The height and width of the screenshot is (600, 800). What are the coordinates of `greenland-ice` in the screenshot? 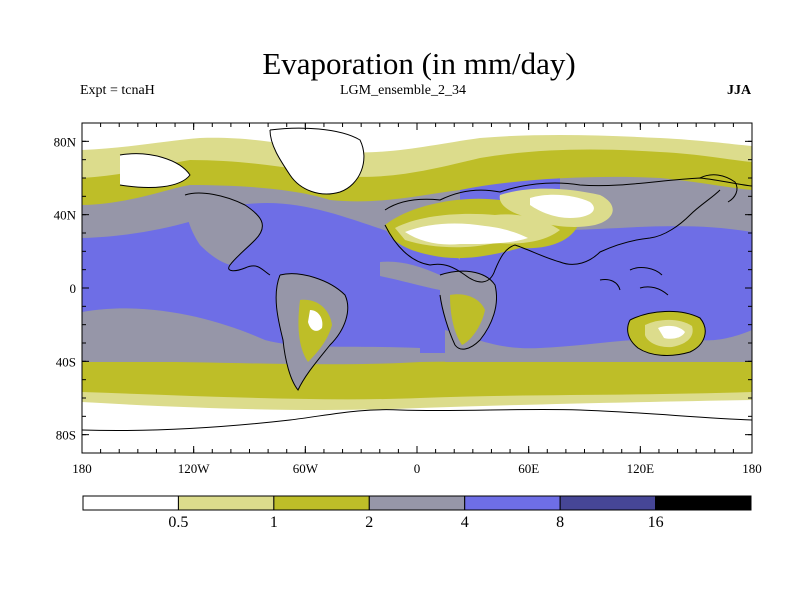 It's located at (317, 161).